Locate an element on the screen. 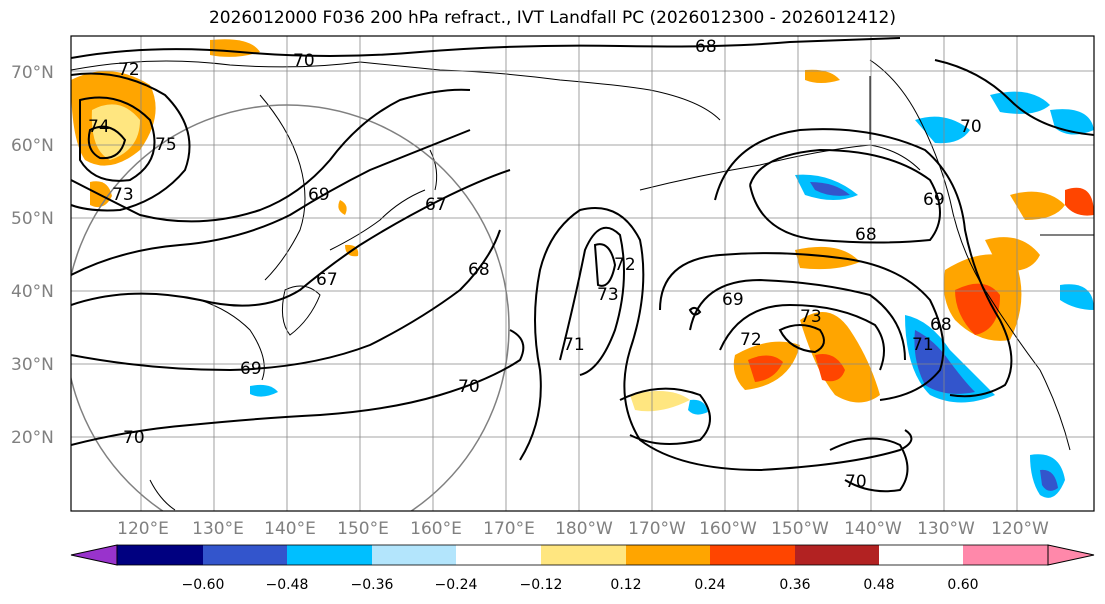 The width and height of the screenshot is (1105, 604). blob-blue-ne2 is located at coordinates (1020, 102).